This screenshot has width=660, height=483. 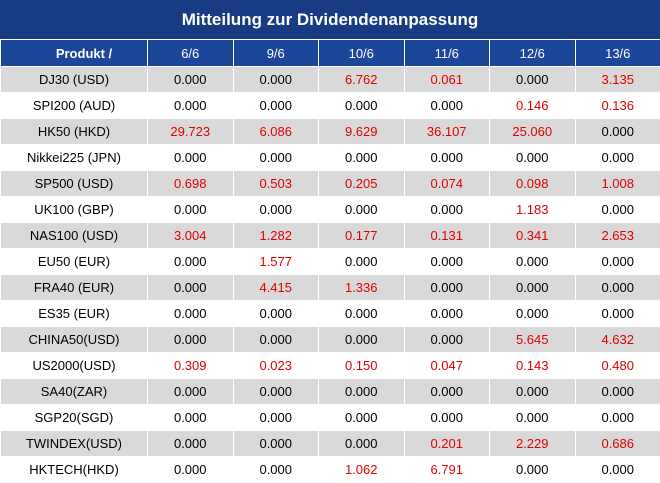 I want to click on product-name-cell: FRA40 (EUR), so click(x=74, y=287).